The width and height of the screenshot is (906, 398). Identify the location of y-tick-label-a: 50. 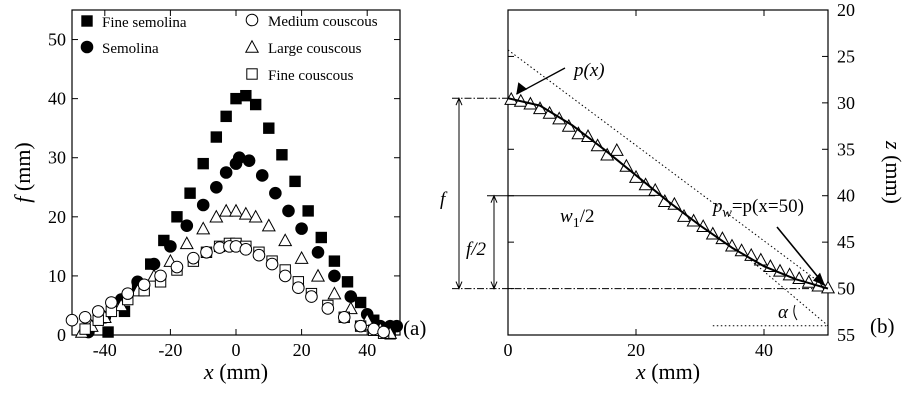
(57, 40).